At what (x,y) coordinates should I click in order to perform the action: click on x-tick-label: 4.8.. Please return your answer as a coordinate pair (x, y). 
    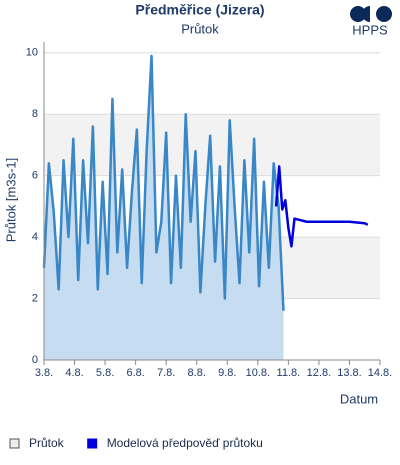
    Looking at the image, I should click on (74, 373).